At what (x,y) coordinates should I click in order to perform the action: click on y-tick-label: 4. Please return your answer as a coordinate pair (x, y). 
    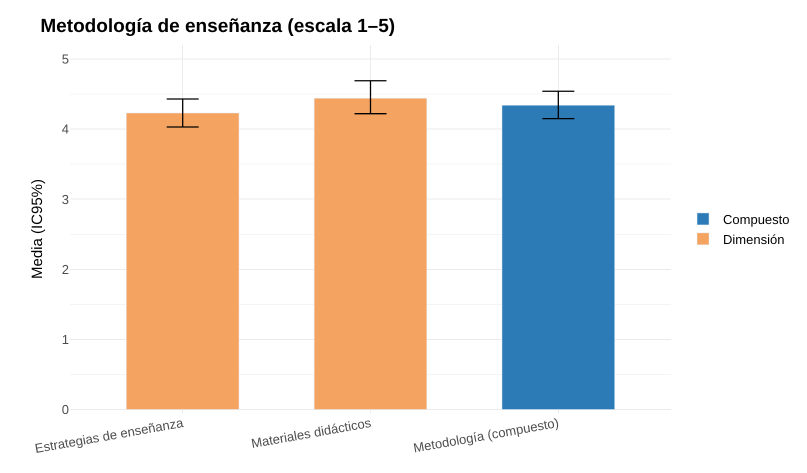
    Looking at the image, I should click on (65, 129).